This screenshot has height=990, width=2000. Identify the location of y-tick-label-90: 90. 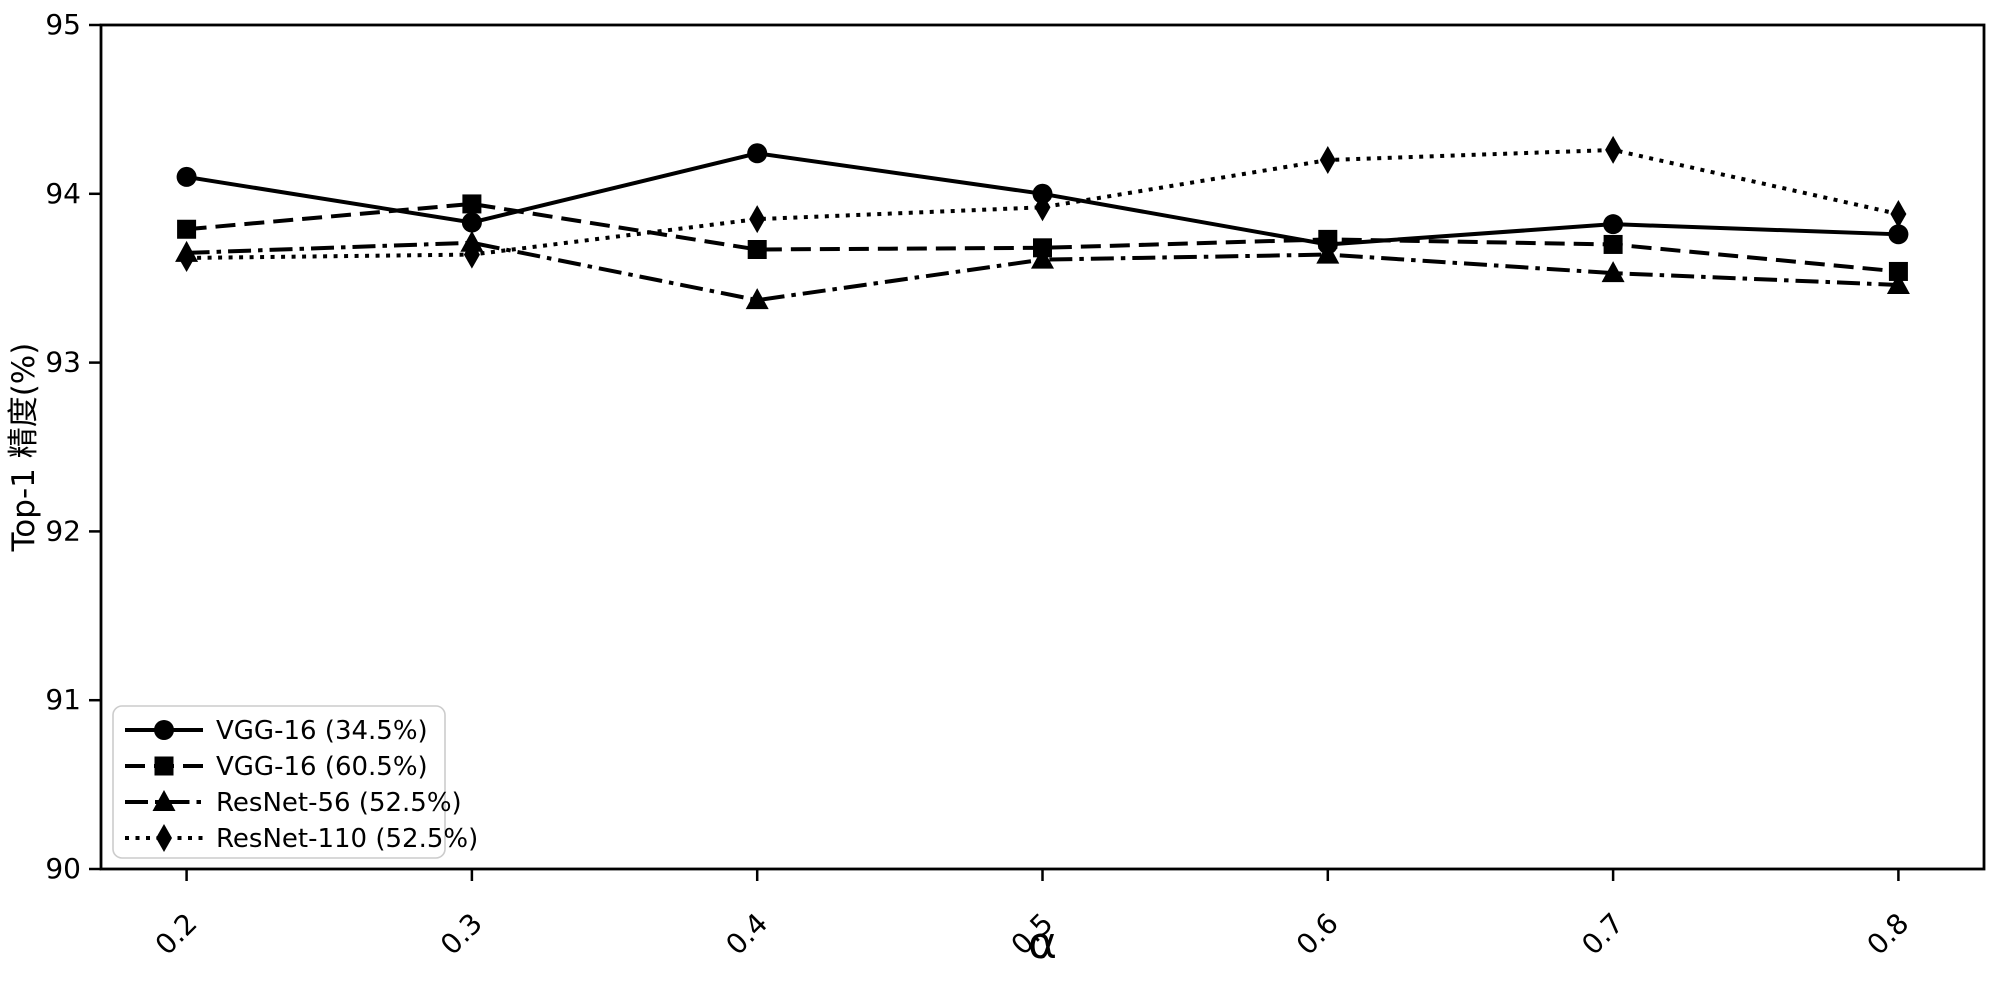
(63, 868).